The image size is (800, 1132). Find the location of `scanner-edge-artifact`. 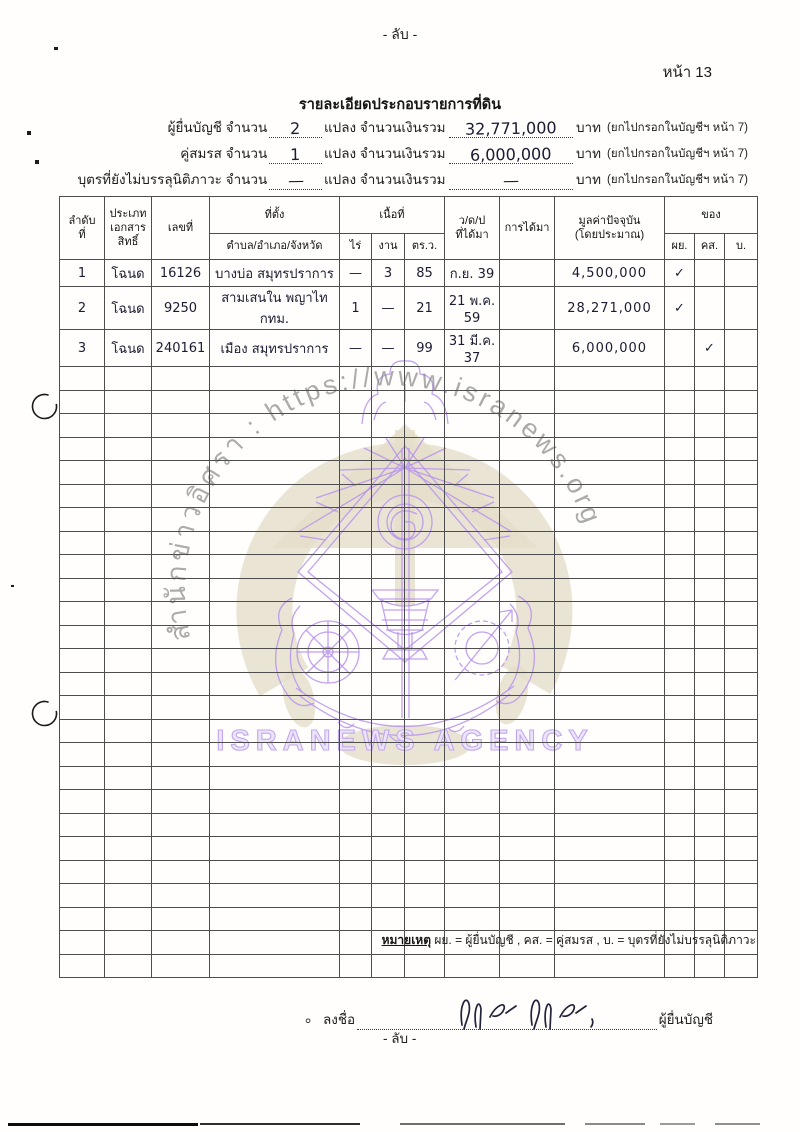

scanner-edge-artifact is located at coordinates (400, 1125).